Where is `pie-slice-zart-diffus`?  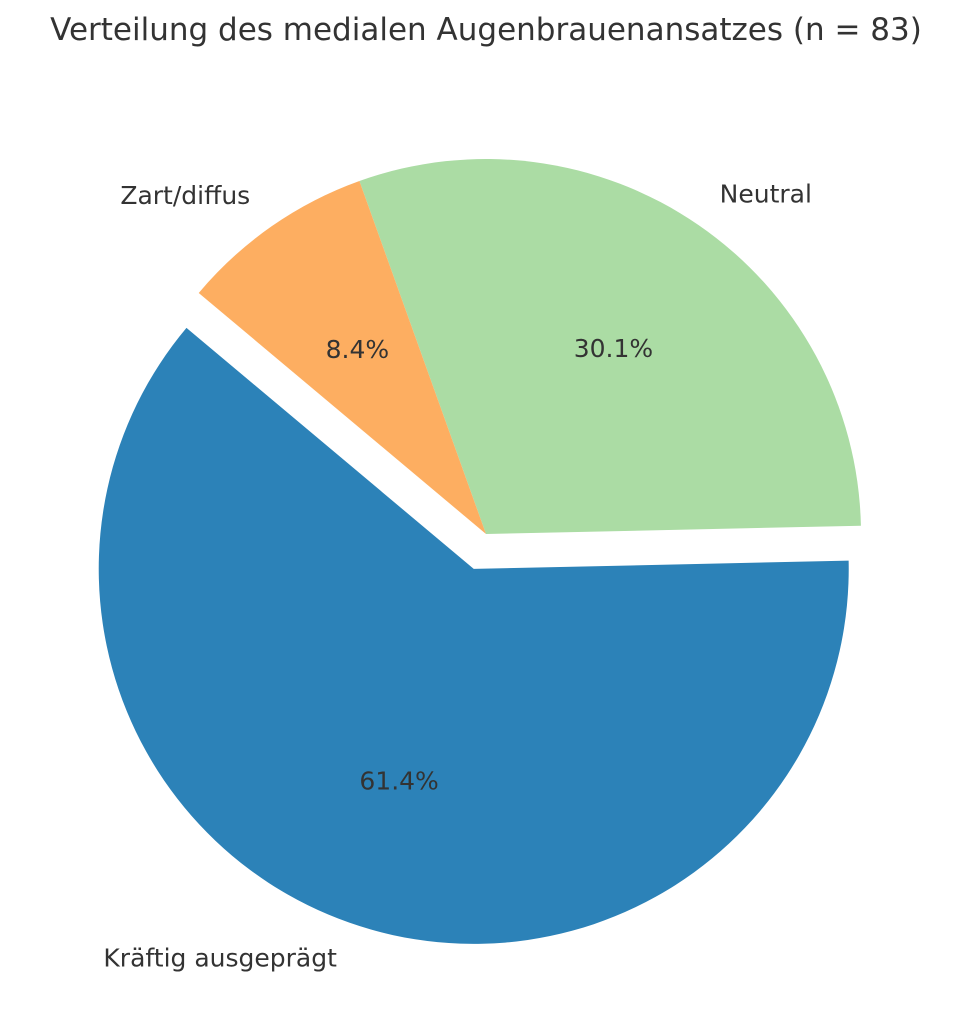 pie-slice-zart-diffus is located at coordinates (342, 357).